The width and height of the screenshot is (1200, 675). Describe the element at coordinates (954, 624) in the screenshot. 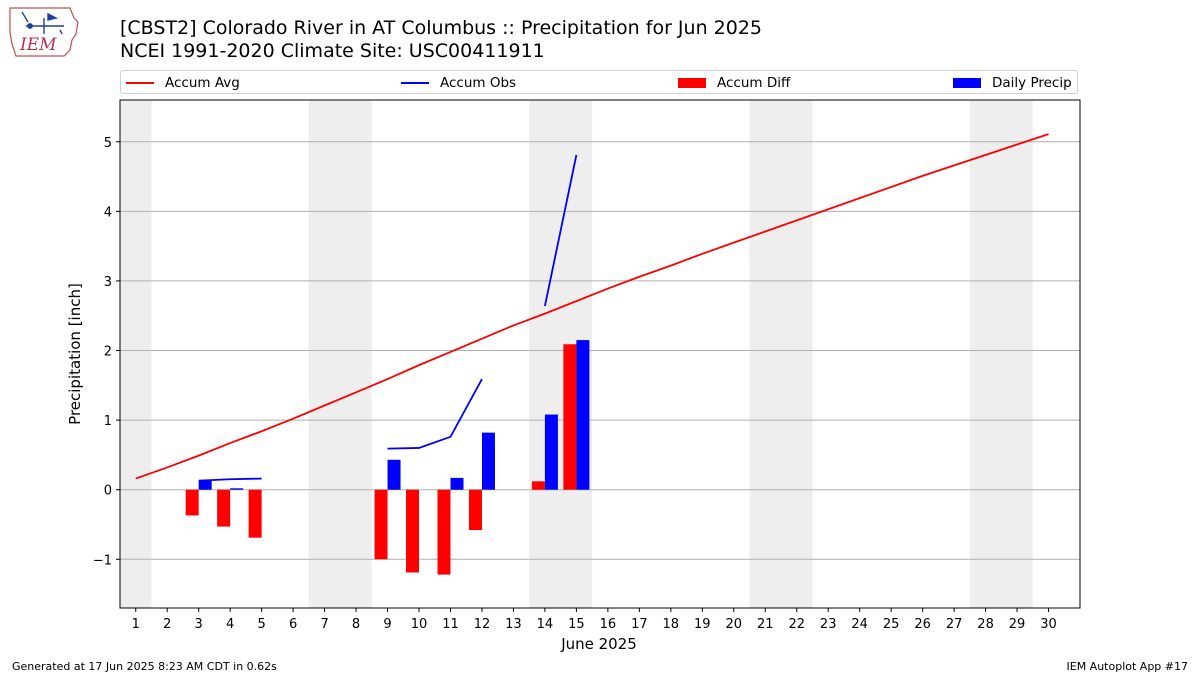

I see `x-tick-label: 27` at that location.